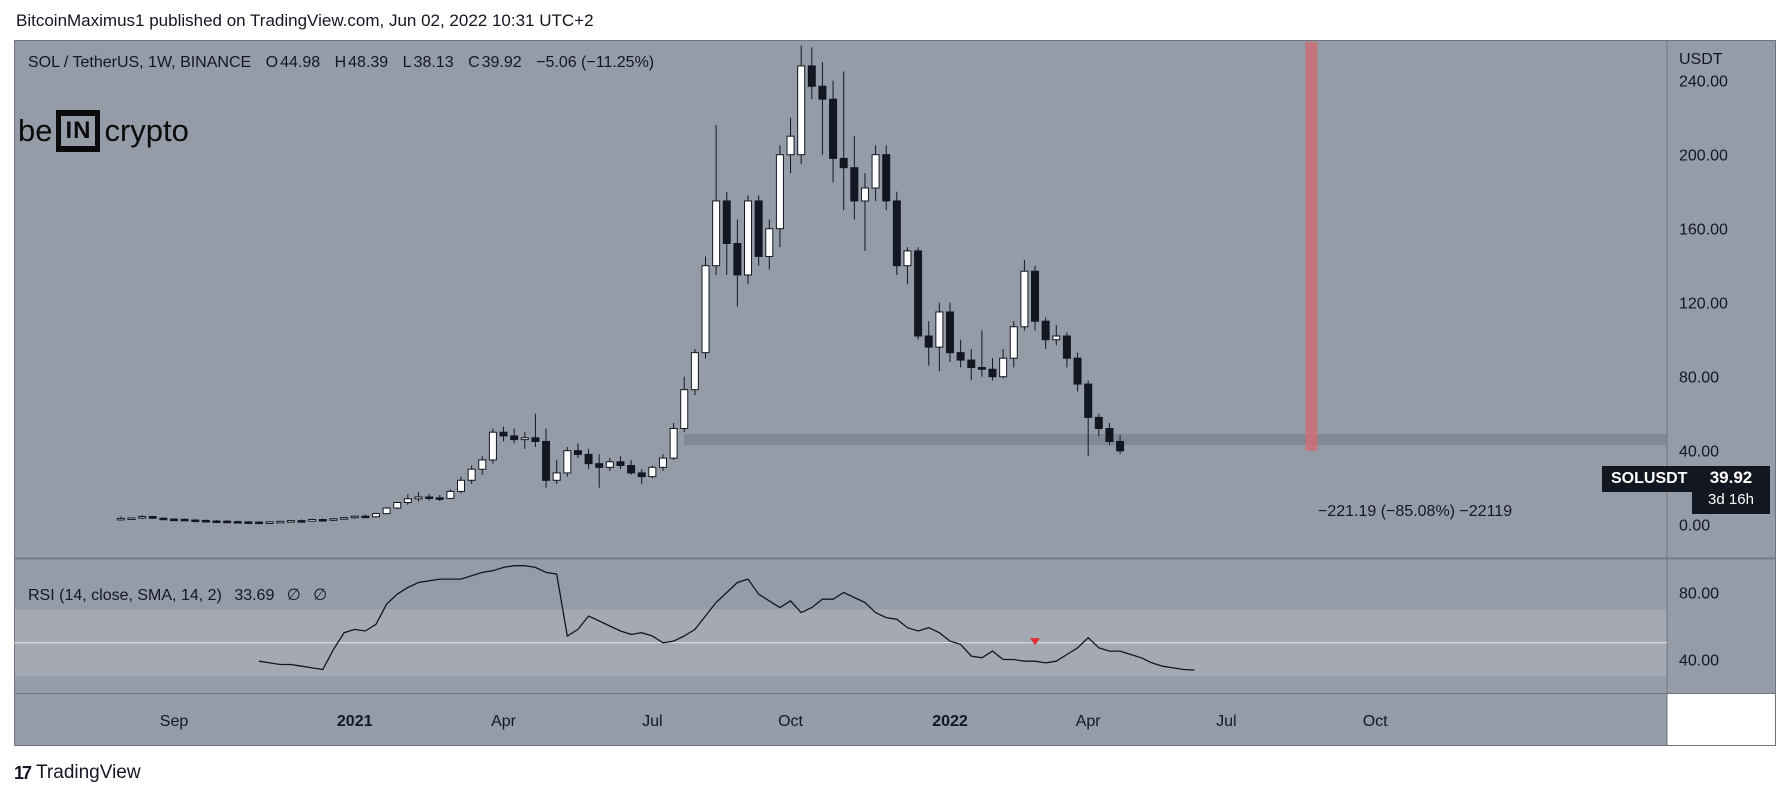 The image size is (1791, 800). What do you see at coordinates (774, 721) in the screenshot?
I see `time-ticks: Sep 2021 Apr Jul Oct 2022 Apr Jul Oct` at bounding box center [774, 721].